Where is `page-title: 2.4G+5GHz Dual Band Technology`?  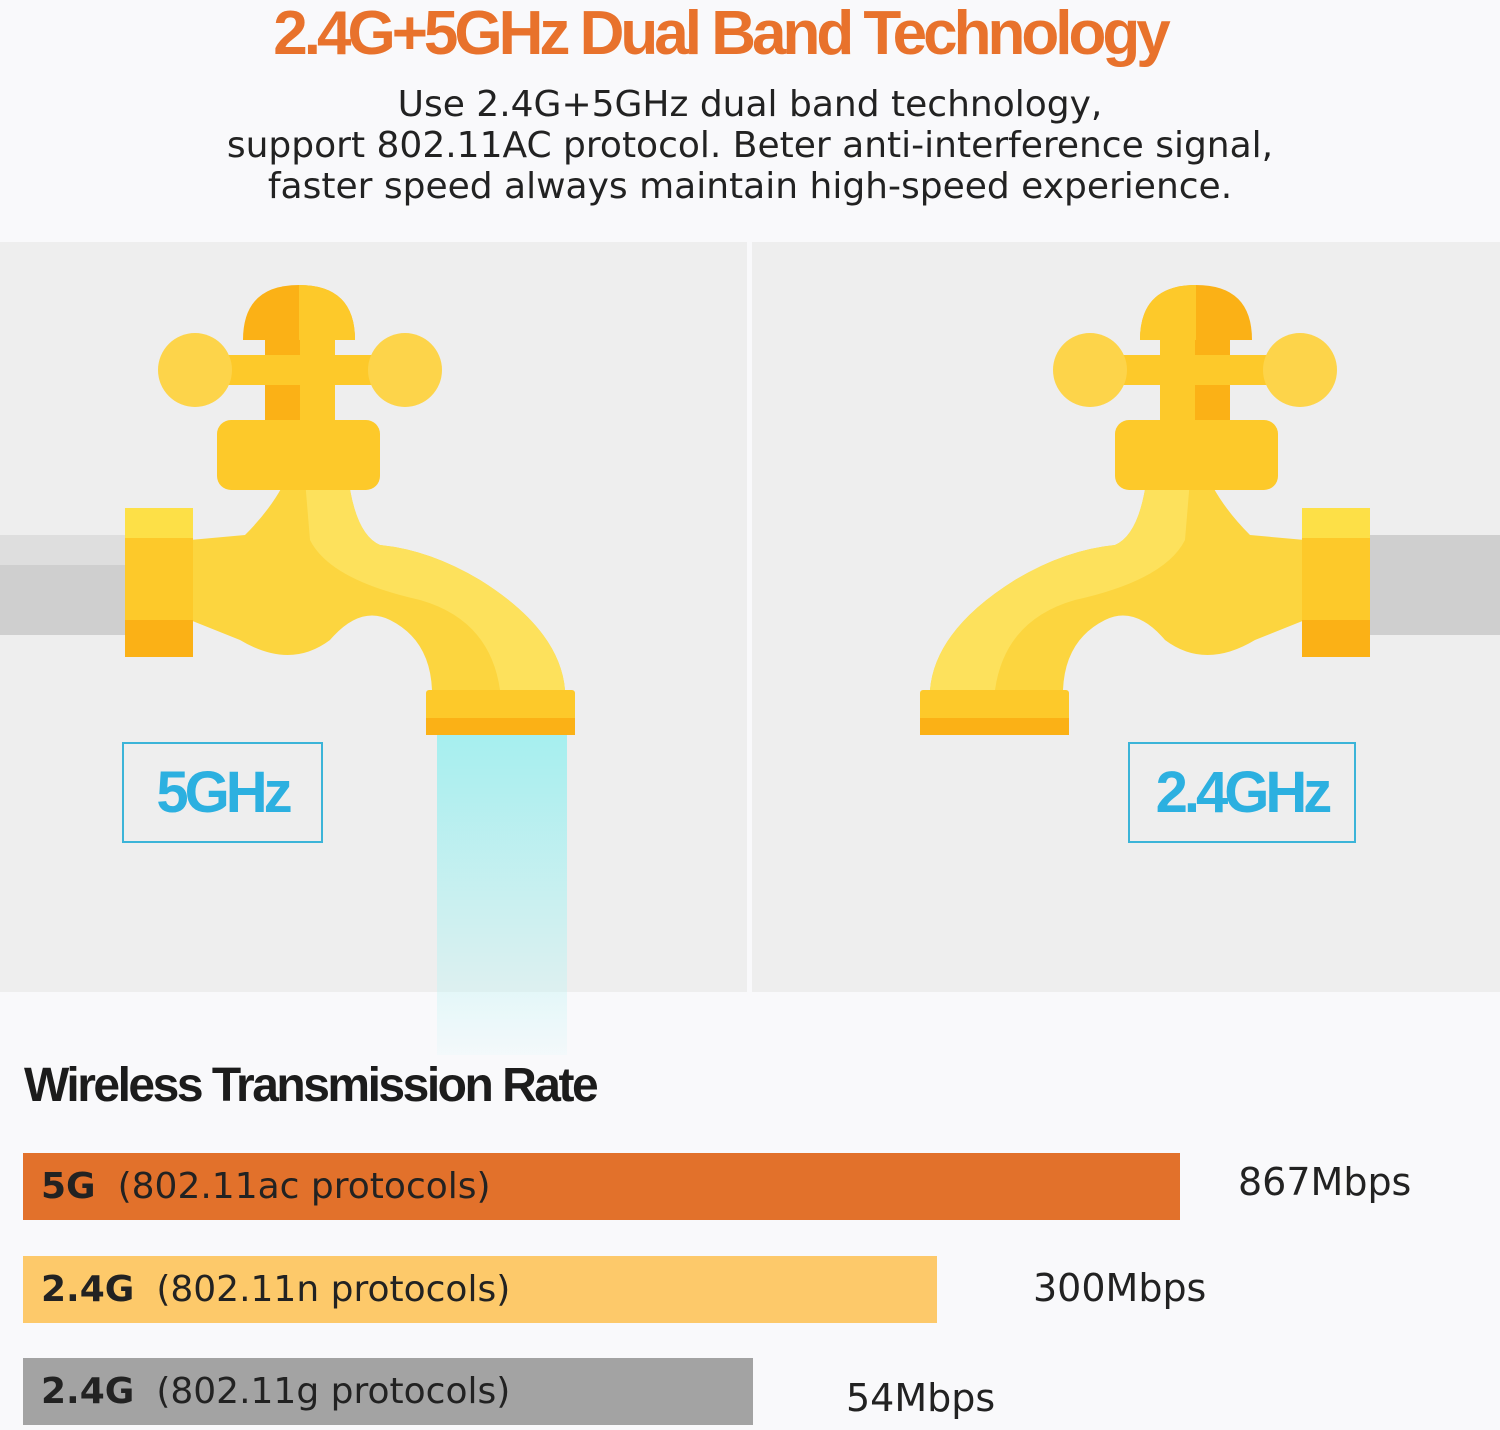
page-title: 2.4G+5GHz Dual Band Technology is located at coordinates (721, 34).